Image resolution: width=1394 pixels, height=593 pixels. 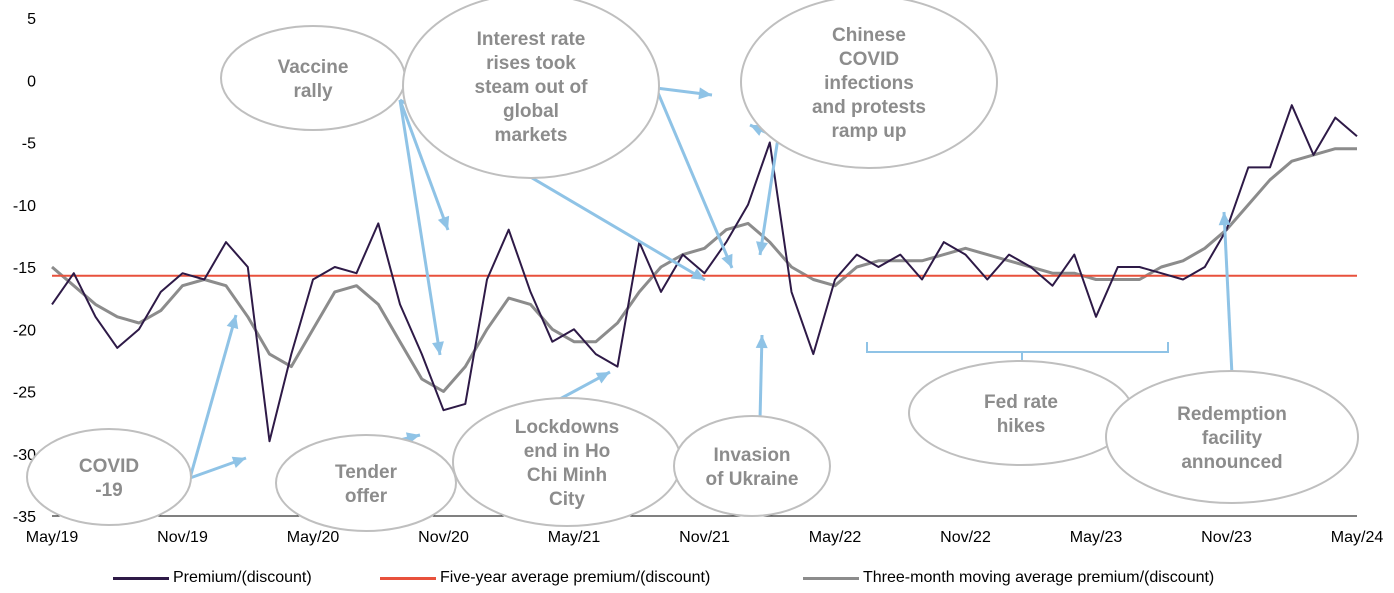 I want to click on annotation-invasion-of-ukraine: Invasion of Ukraine, so click(x=752, y=466).